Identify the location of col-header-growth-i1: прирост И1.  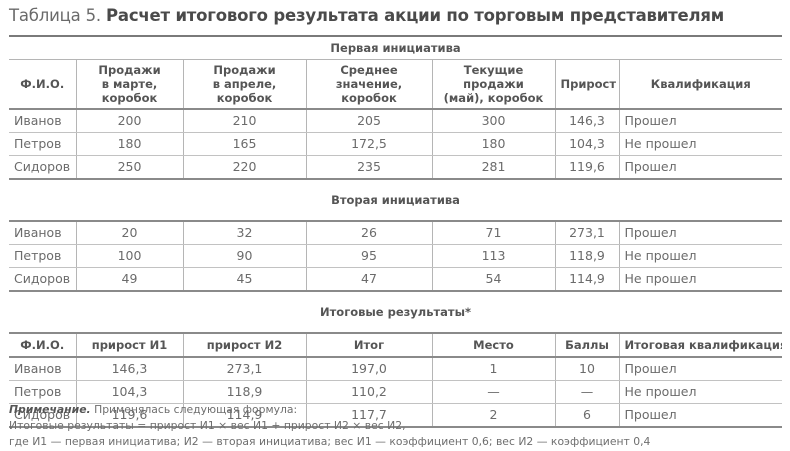
(129, 345).